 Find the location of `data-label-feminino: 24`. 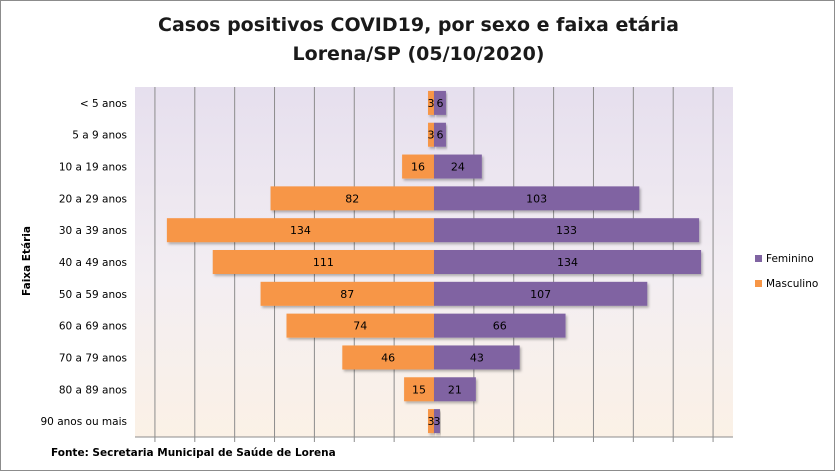

data-label-feminino: 24 is located at coordinates (458, 167).